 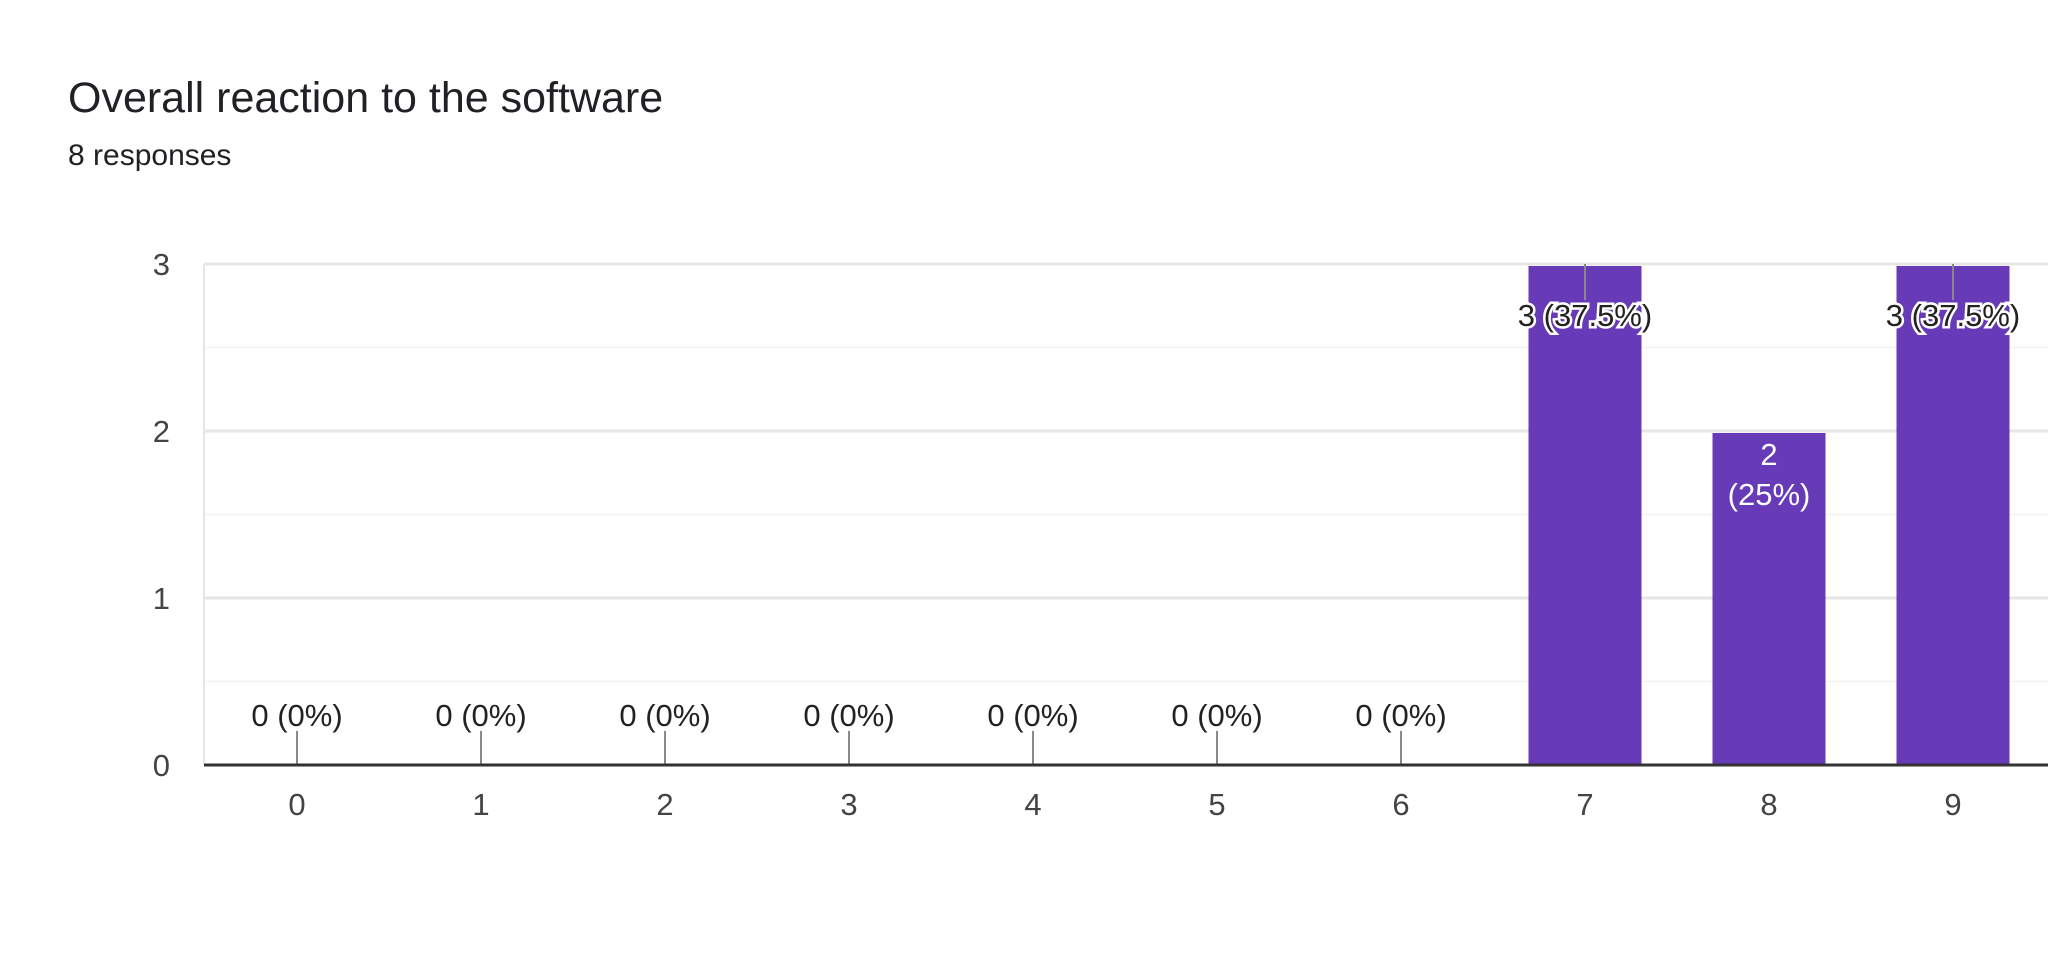 I want to click on x-tick-label: 1, so click(x=480, y=804).